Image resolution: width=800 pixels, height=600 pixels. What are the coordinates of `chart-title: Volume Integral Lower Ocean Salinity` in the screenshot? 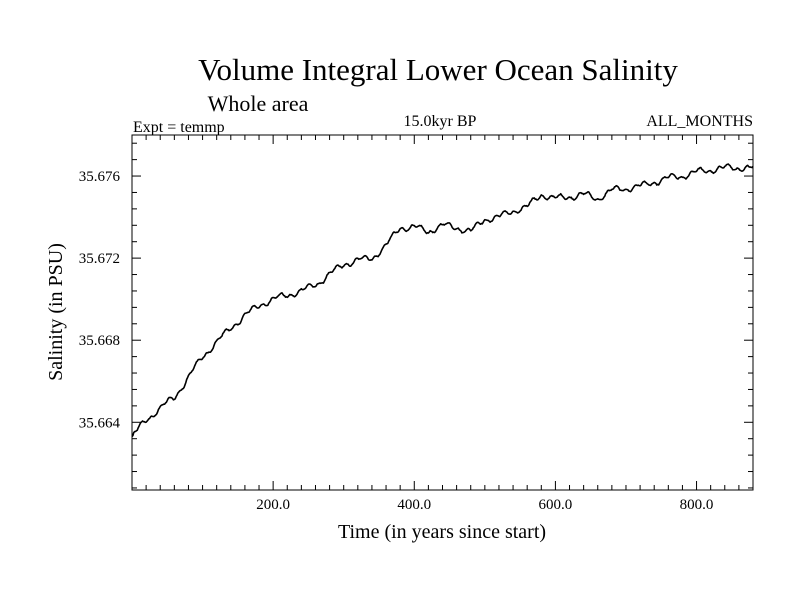 It's located at (438, 69).